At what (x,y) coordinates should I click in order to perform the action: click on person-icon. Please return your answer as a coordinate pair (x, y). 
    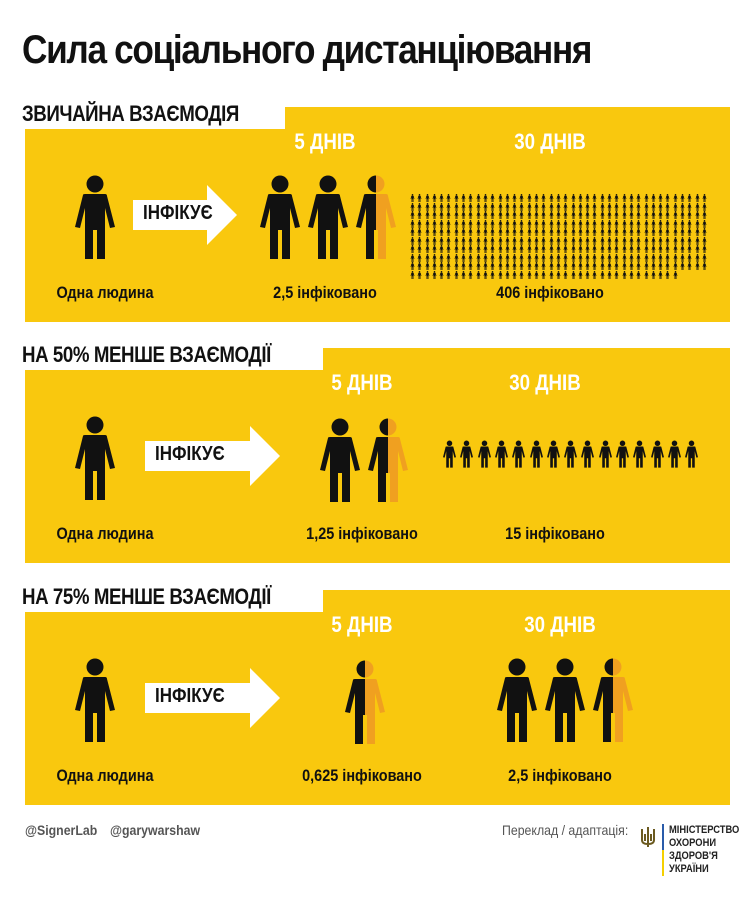
    Looking at the image, I should click on (95, 458).